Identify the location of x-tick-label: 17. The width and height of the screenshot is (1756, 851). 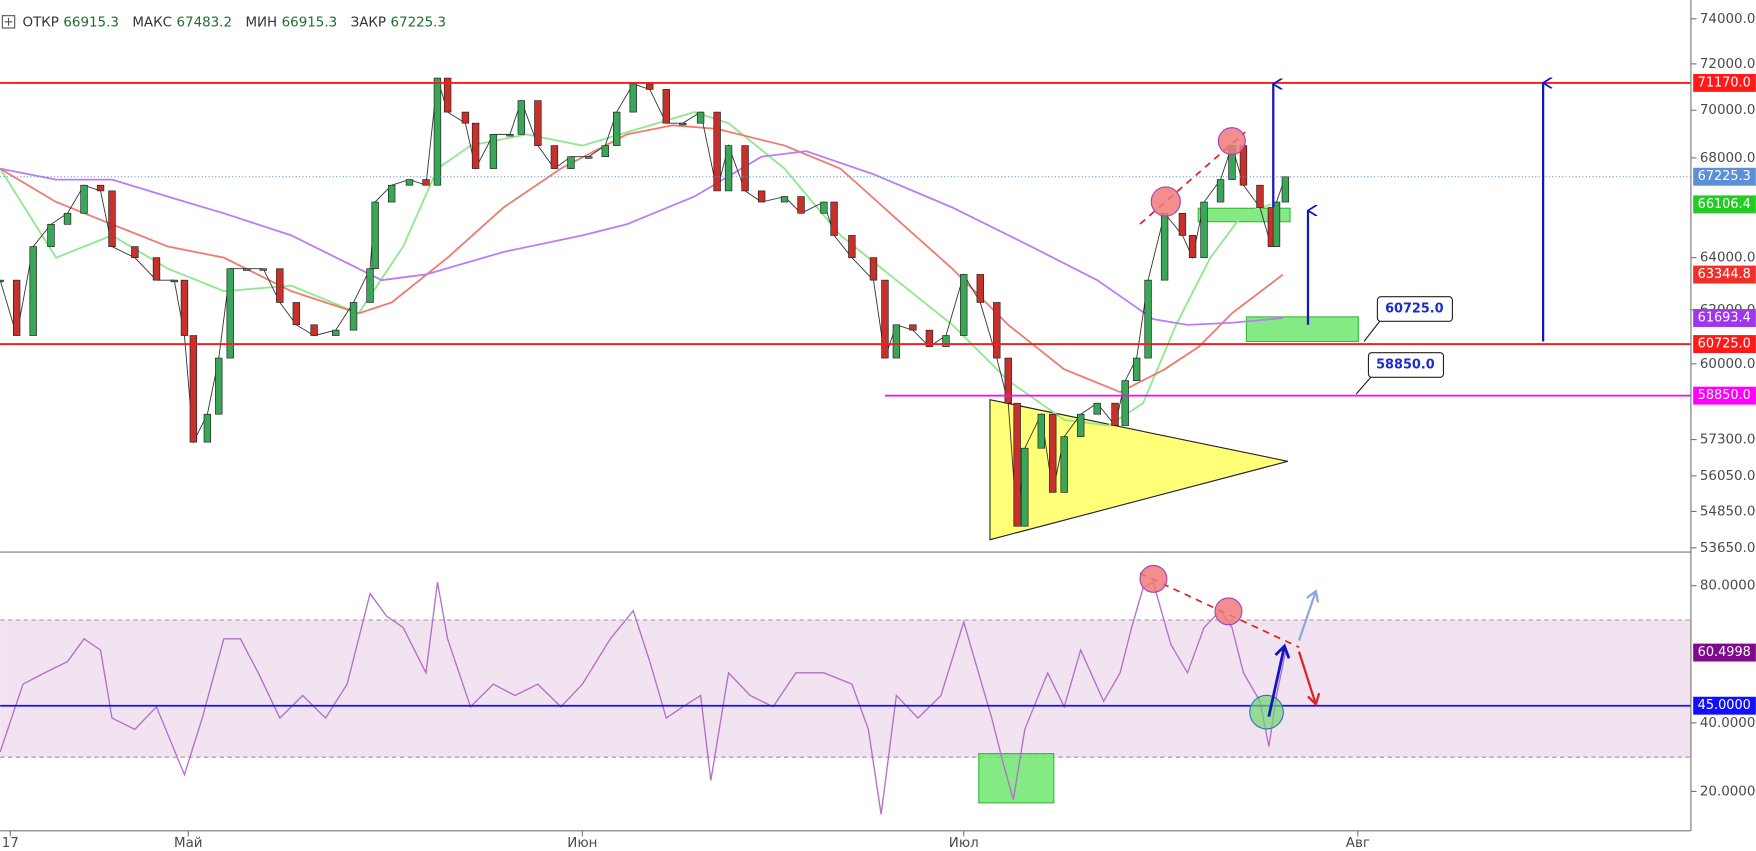
(10, 843).